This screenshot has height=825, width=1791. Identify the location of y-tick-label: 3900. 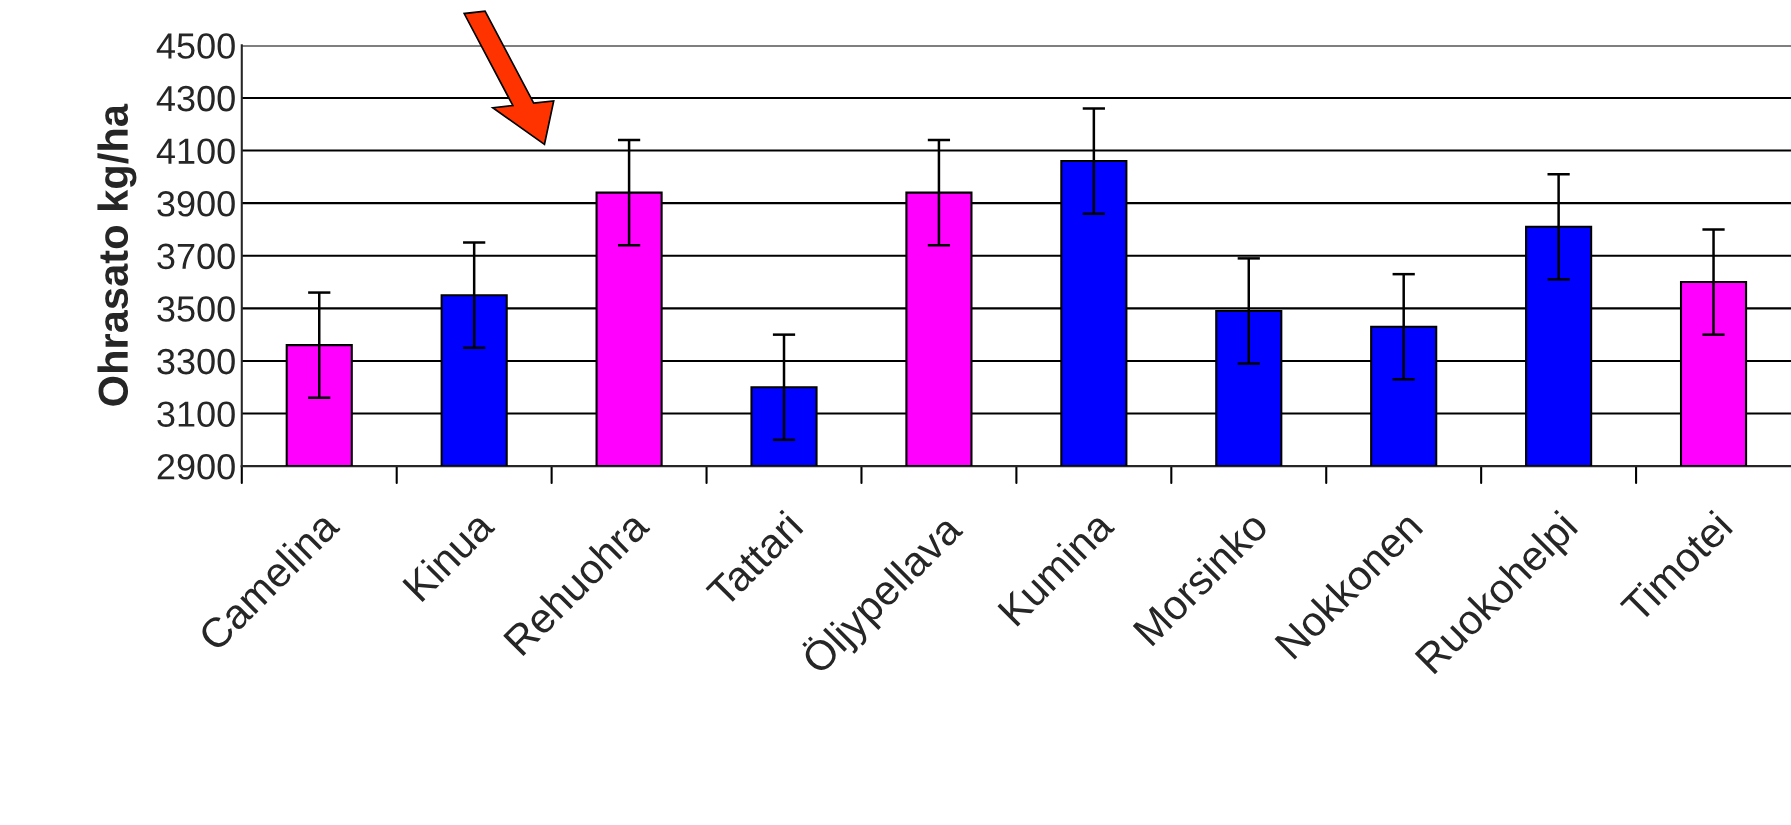
(196, 204).